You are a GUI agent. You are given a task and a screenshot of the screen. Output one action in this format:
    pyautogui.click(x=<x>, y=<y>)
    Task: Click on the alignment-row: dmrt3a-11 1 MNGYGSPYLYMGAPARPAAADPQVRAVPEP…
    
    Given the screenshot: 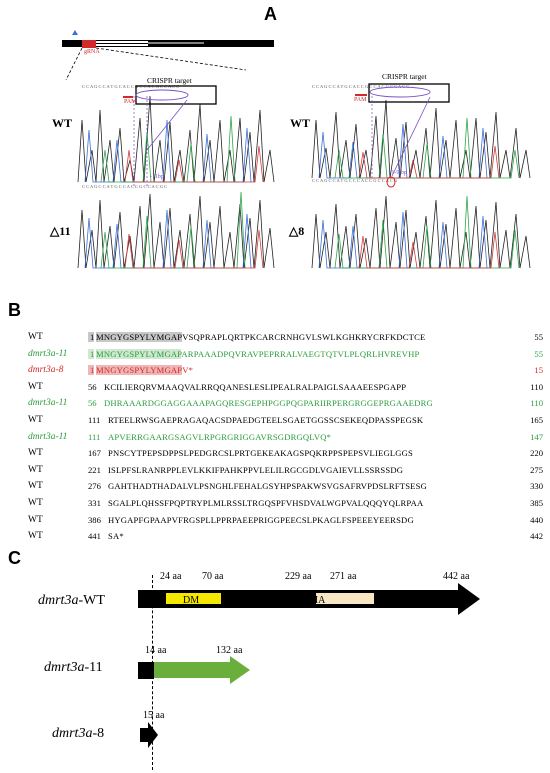 What is the action you would take?
    pyautogui.click(x=285, y=357)
    